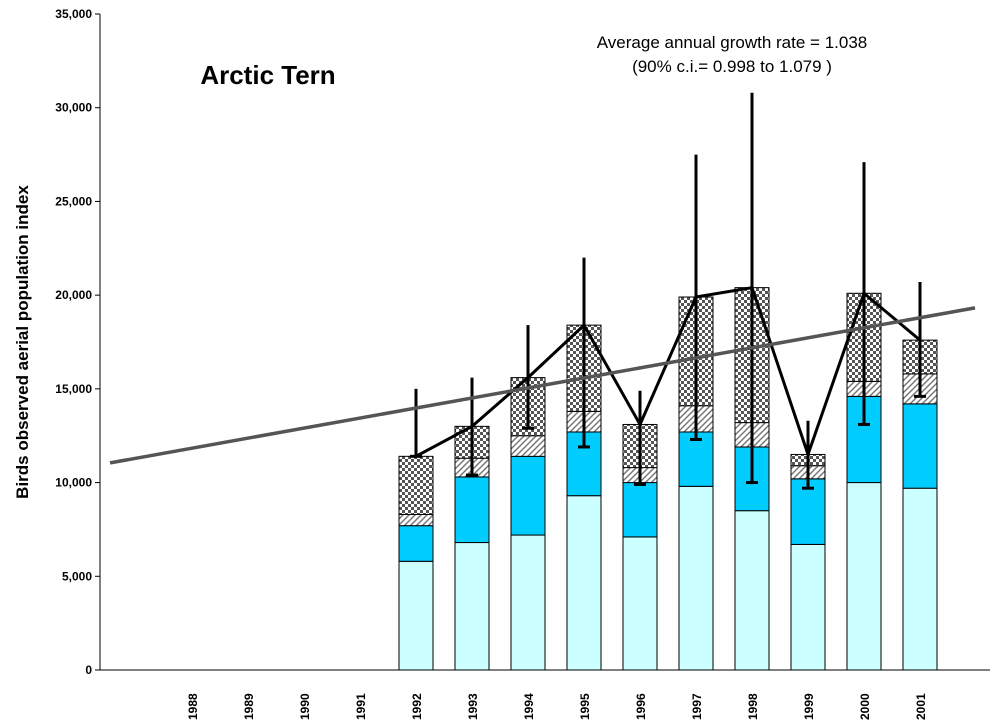 This screenshot has height=725, width=1003. What do you see at coordinates (193, 706) in the screenshot?
I see `x-tick-label: 1988` at bounding box center [193, 706].